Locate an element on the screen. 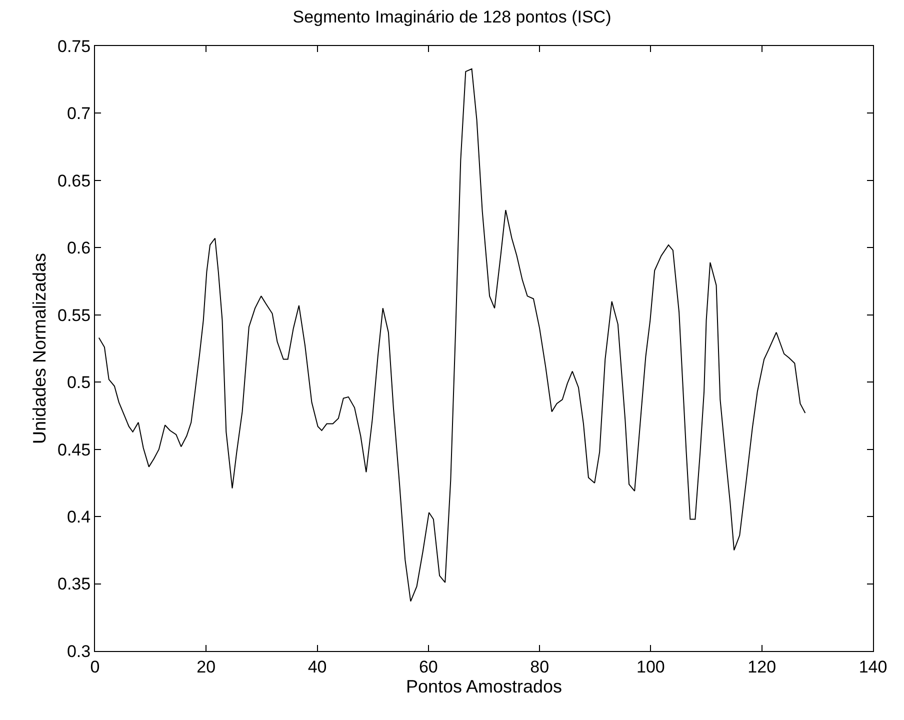 This screenshot has height=720, width=904. y-tick-label: 0.35 is located at coordinates (74, 584).